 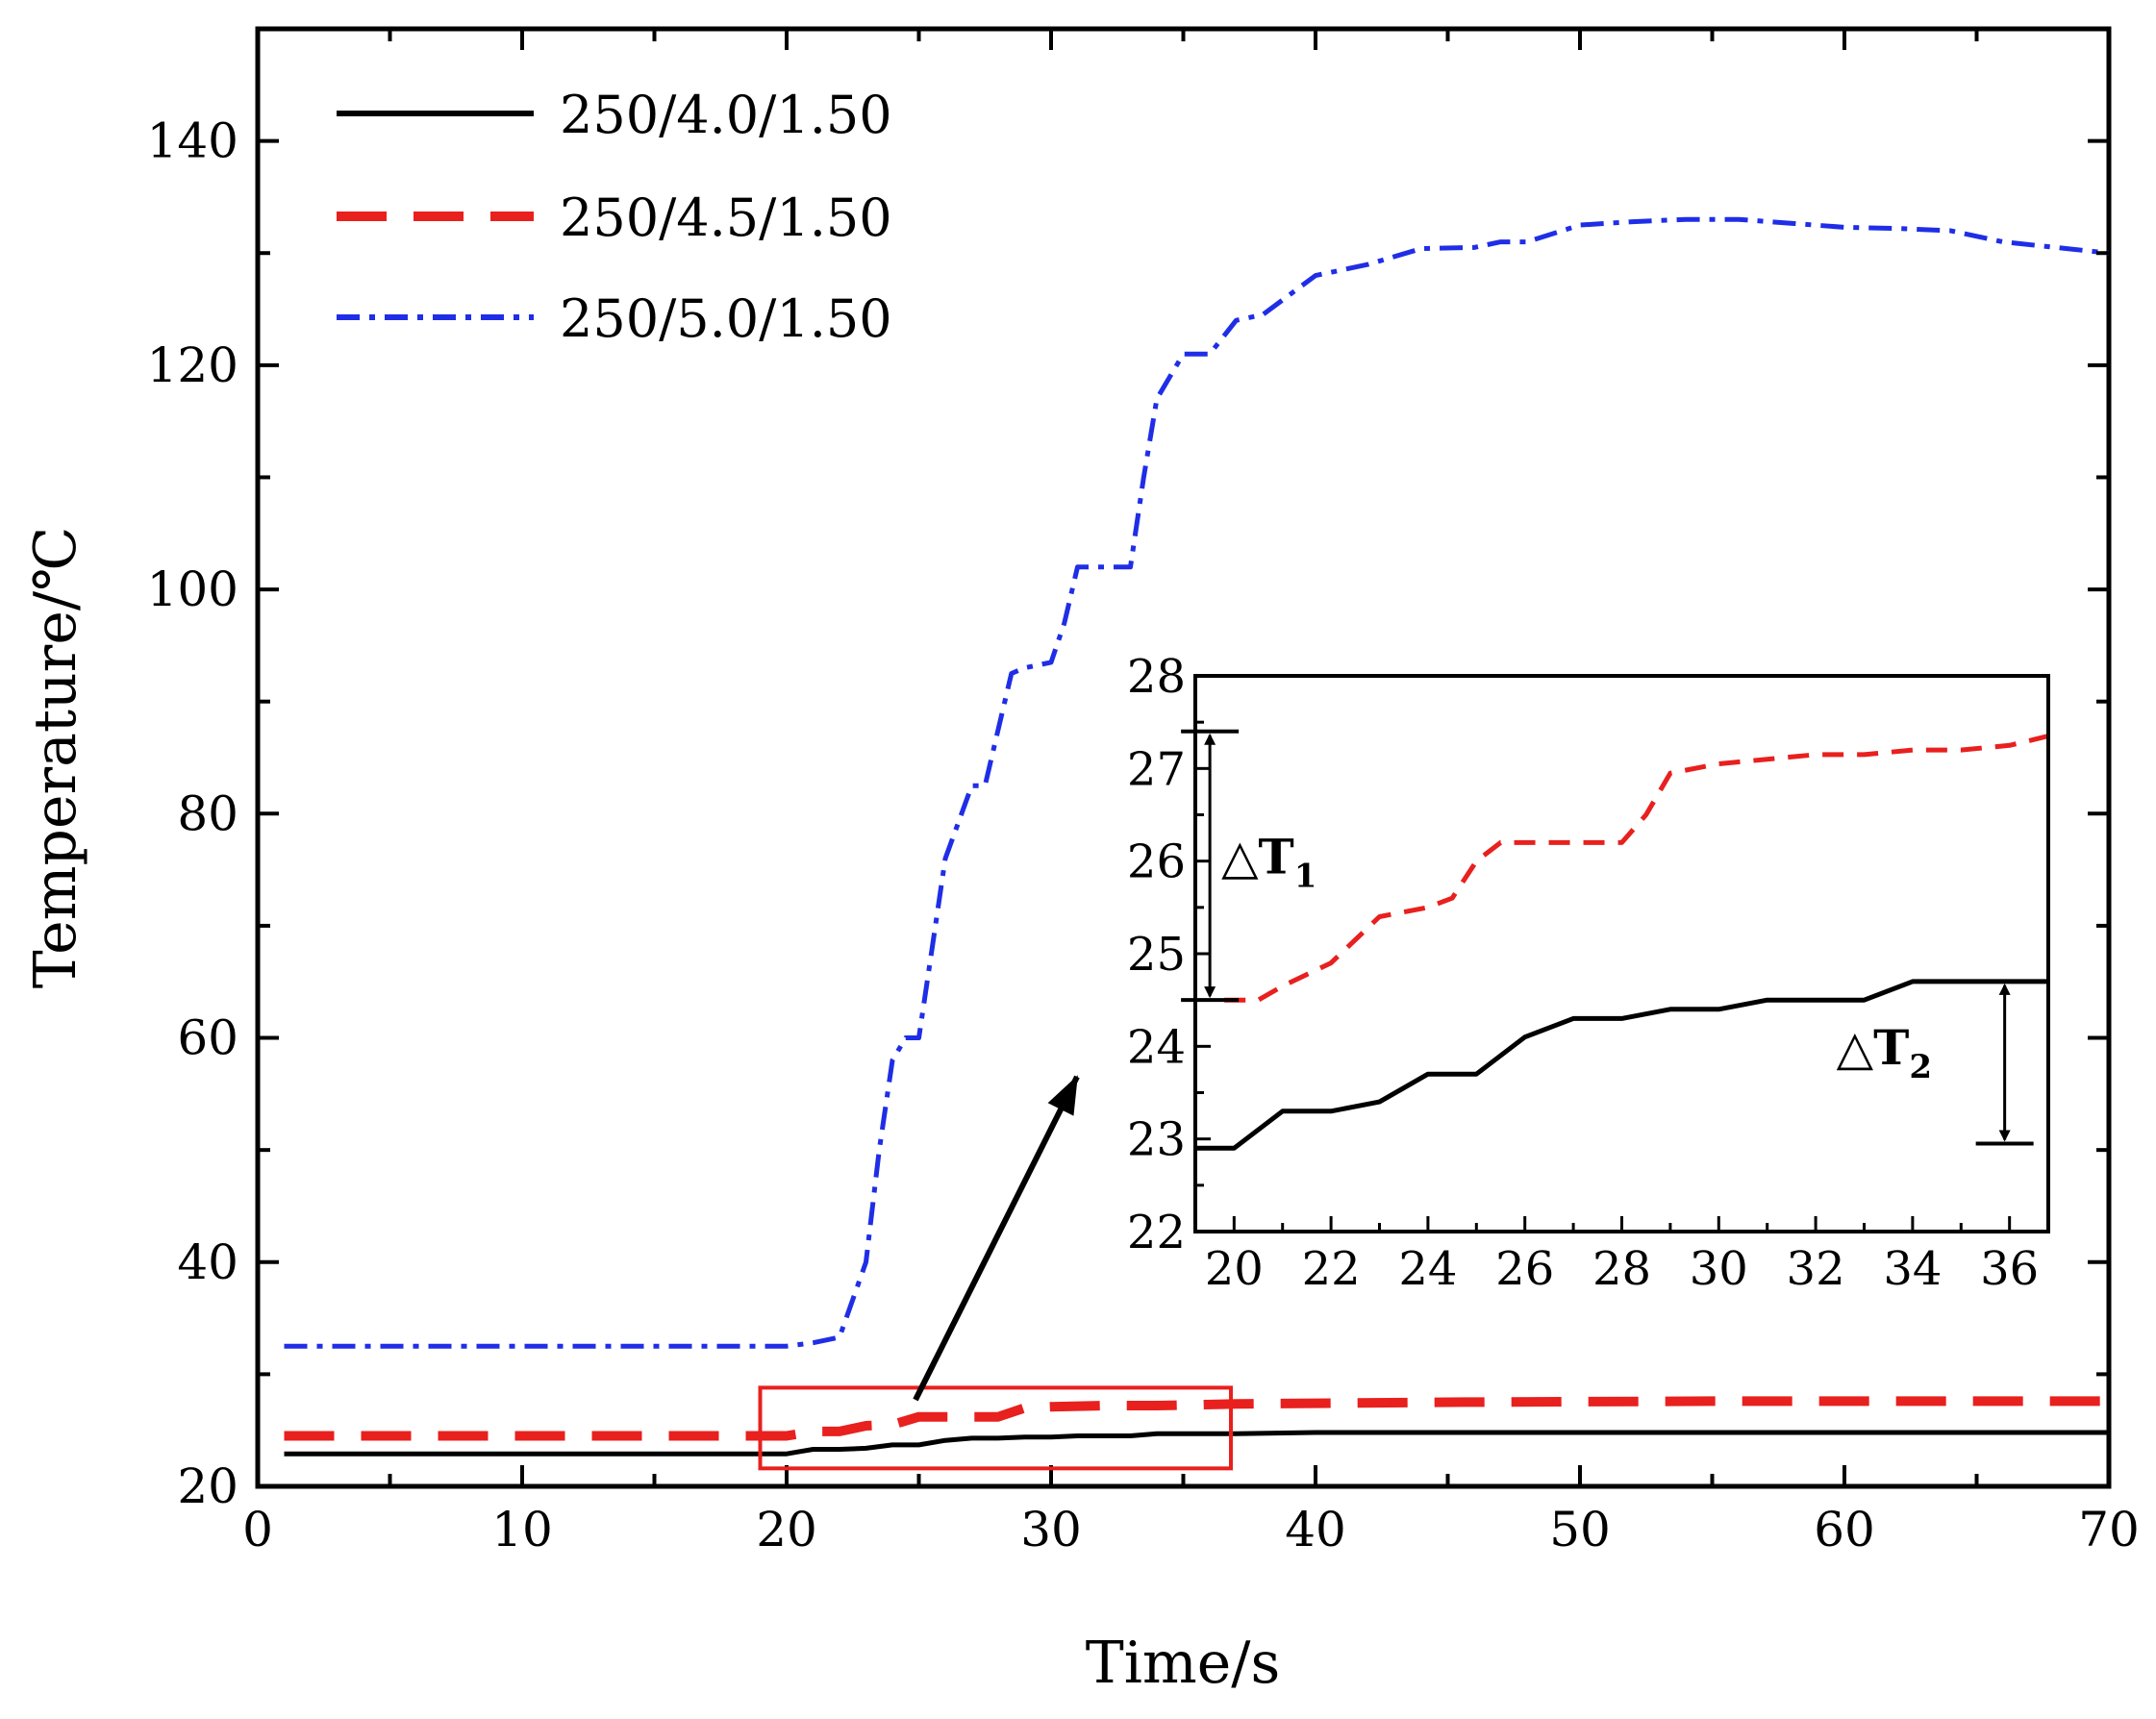 What do you see at coordinates (192, 589) in the screenshot?
I see `y-tick-label: 100` at bounding box center [192, 589].